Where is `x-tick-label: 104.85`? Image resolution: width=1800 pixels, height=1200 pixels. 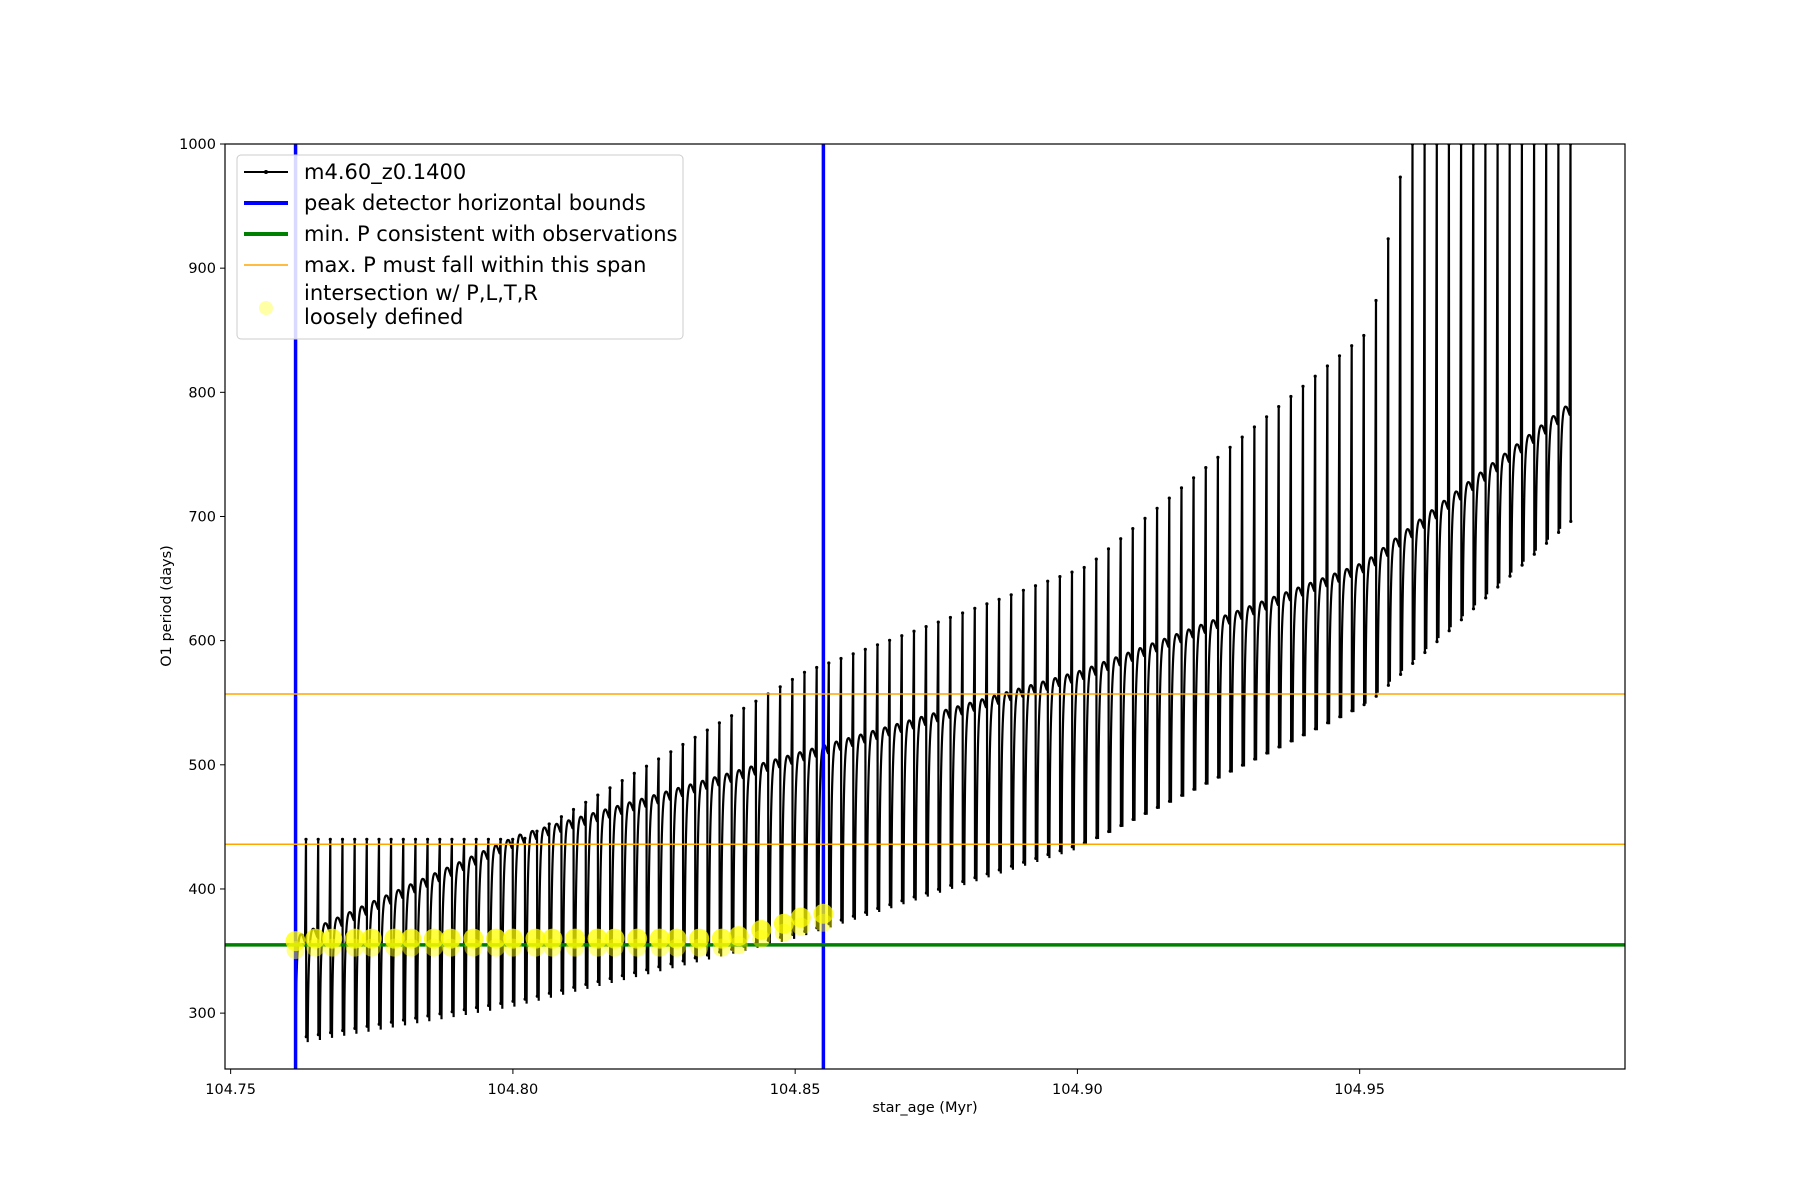 x-tick-label: 104.85 is located at coordinates (795, 1090).